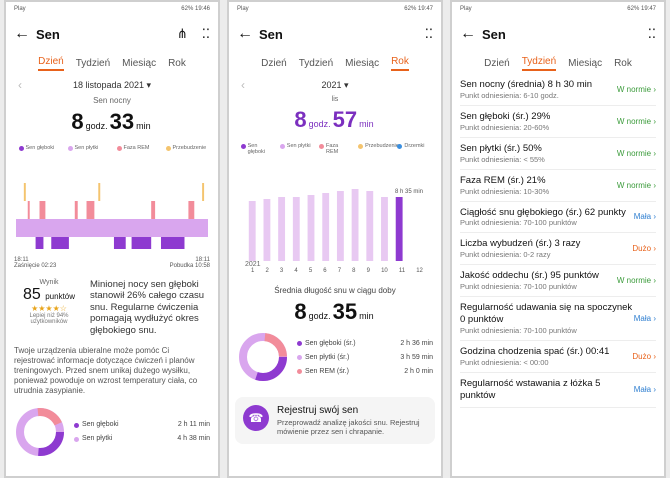 The width and height of the screenshot is (670, 478). I want to click on prev-date-icon: ‹, so click(20, 85).